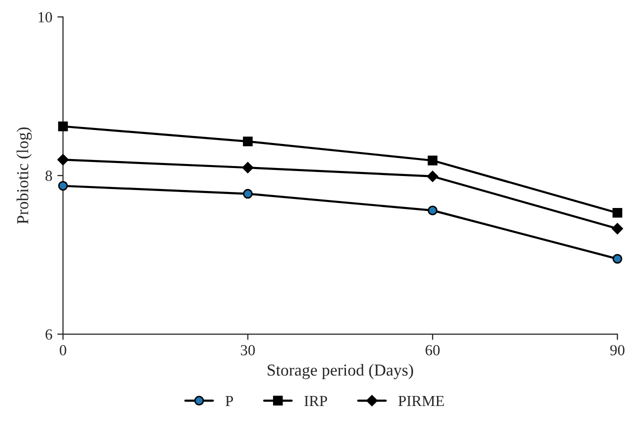 The image size is (630, 423). I want to click on x-tick-label: 60, so click(433, 350).